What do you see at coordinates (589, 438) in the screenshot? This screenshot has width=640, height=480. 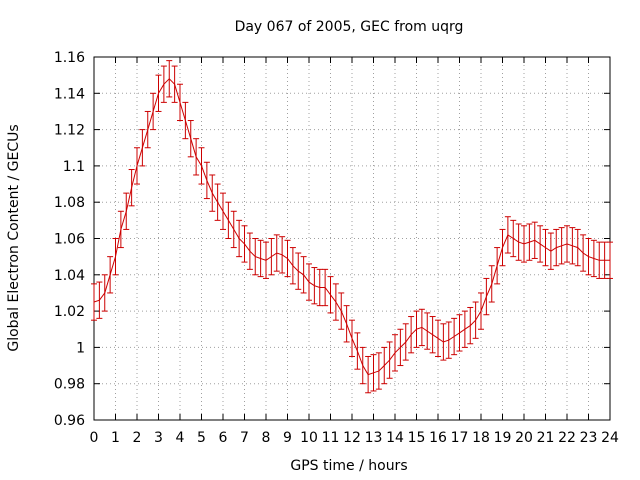 I see `x-tick-label: 23` at bounding box center [589, 438].